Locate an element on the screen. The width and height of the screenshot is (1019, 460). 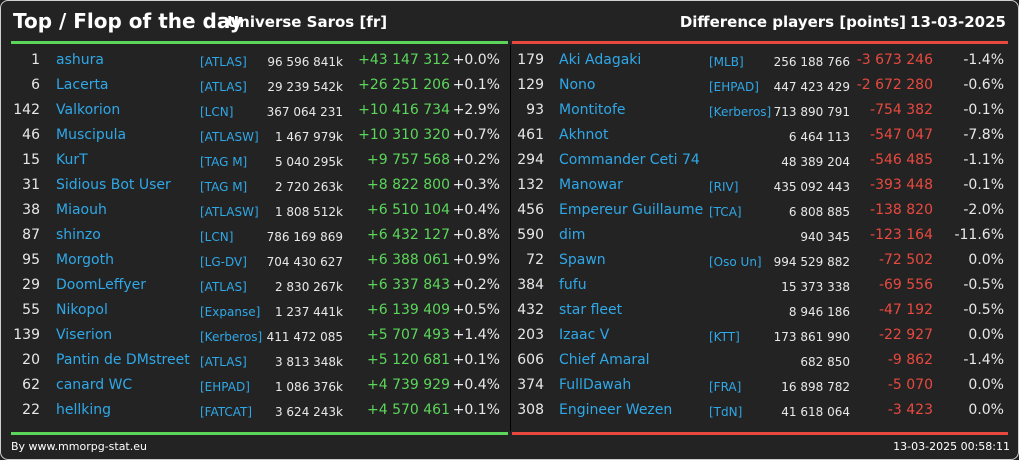
player-points-delta: -393 448 is located at coordinates (901, 185).